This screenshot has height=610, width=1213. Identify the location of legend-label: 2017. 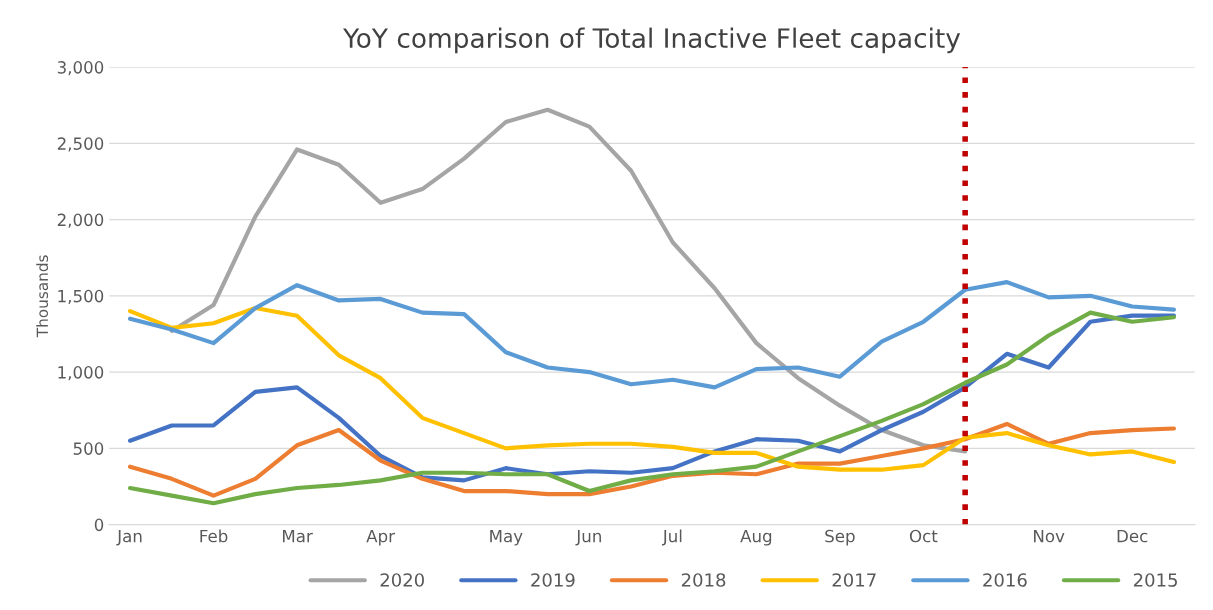
(854, 580).